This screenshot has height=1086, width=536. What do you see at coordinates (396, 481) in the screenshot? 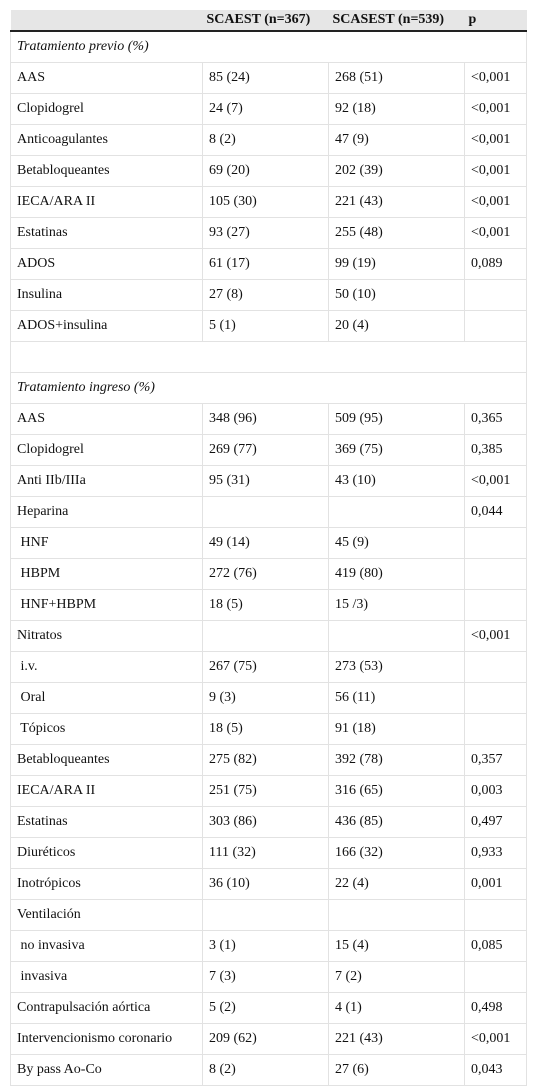
I see `cell: 43 (10)` at bounding box center [396, 481].